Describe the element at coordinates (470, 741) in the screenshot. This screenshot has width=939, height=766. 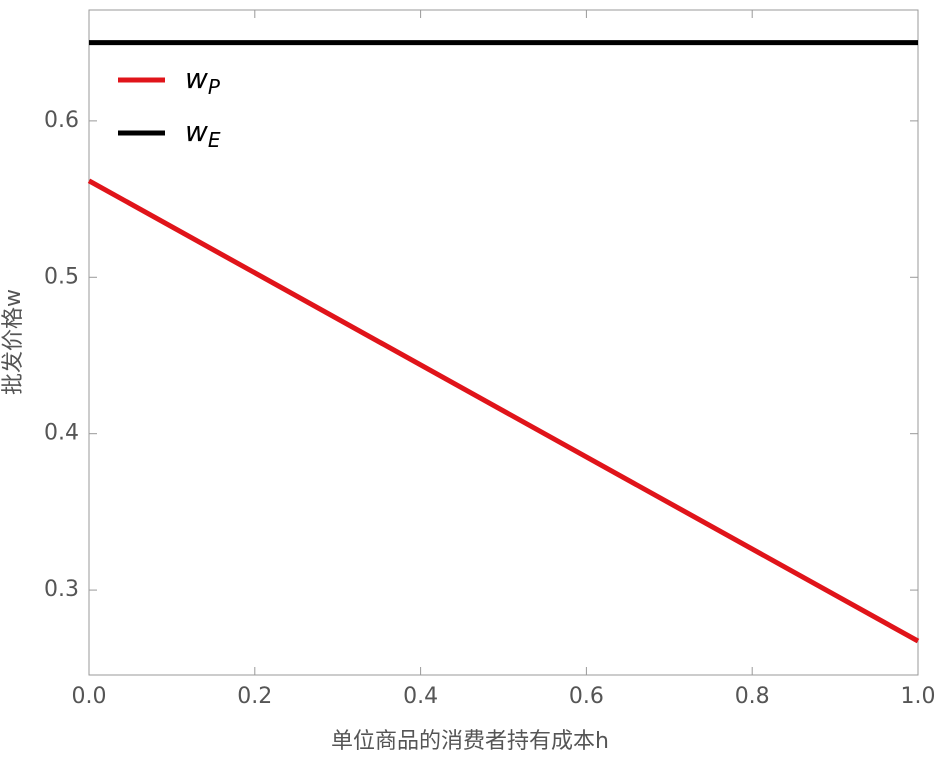
I see `x-axis-label: 单位商品的消费者持有成本h` at that location.